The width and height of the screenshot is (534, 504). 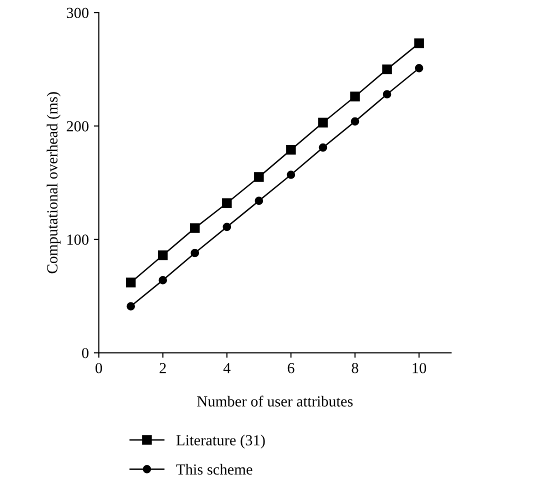 What do you see at coordinates (77, 239) in the screenshot?
I see `y-tick-label: 100` at bounding box center [77, 239].